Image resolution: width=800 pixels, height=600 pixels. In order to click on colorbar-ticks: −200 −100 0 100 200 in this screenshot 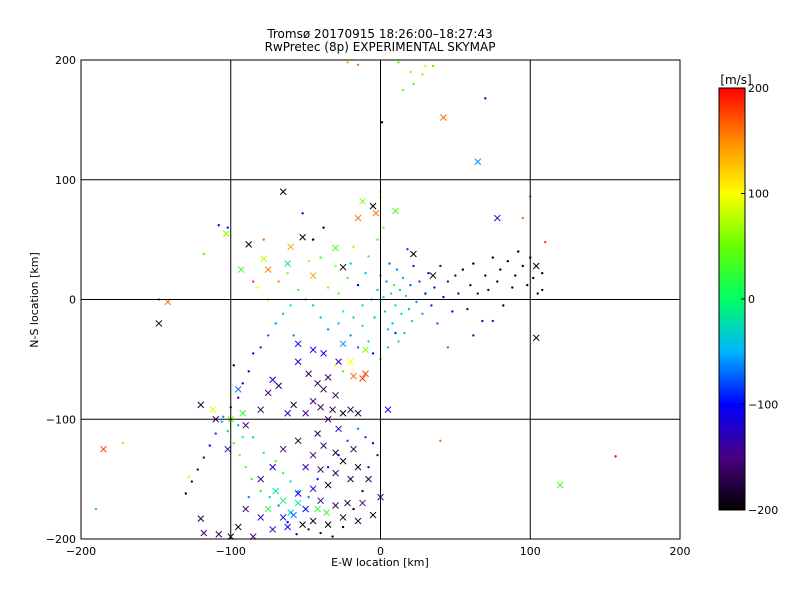, I will do `click(759, 299)`.